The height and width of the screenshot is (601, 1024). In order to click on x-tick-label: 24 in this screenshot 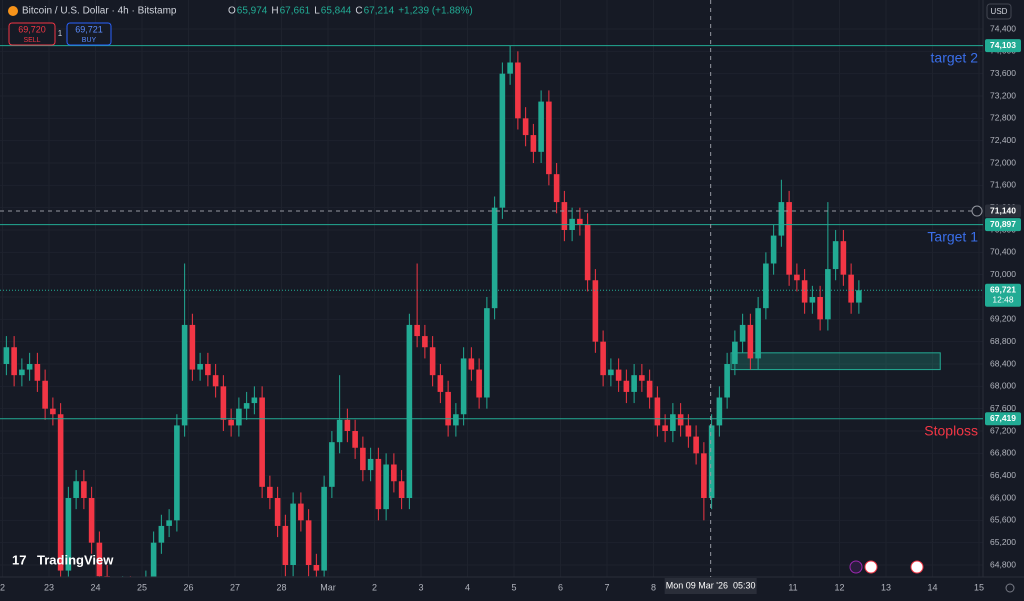, I will do `click(95, 587)`.